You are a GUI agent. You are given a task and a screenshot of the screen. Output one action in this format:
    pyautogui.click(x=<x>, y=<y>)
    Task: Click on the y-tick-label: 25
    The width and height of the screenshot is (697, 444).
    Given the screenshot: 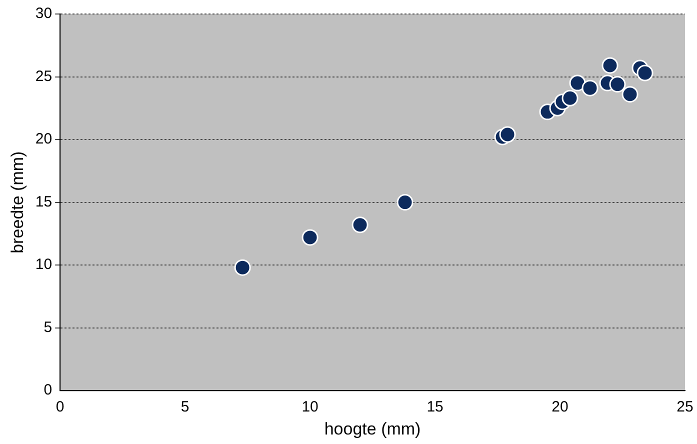 What is the action you would take?
    pyautogui.click(x=43, y=76)
    